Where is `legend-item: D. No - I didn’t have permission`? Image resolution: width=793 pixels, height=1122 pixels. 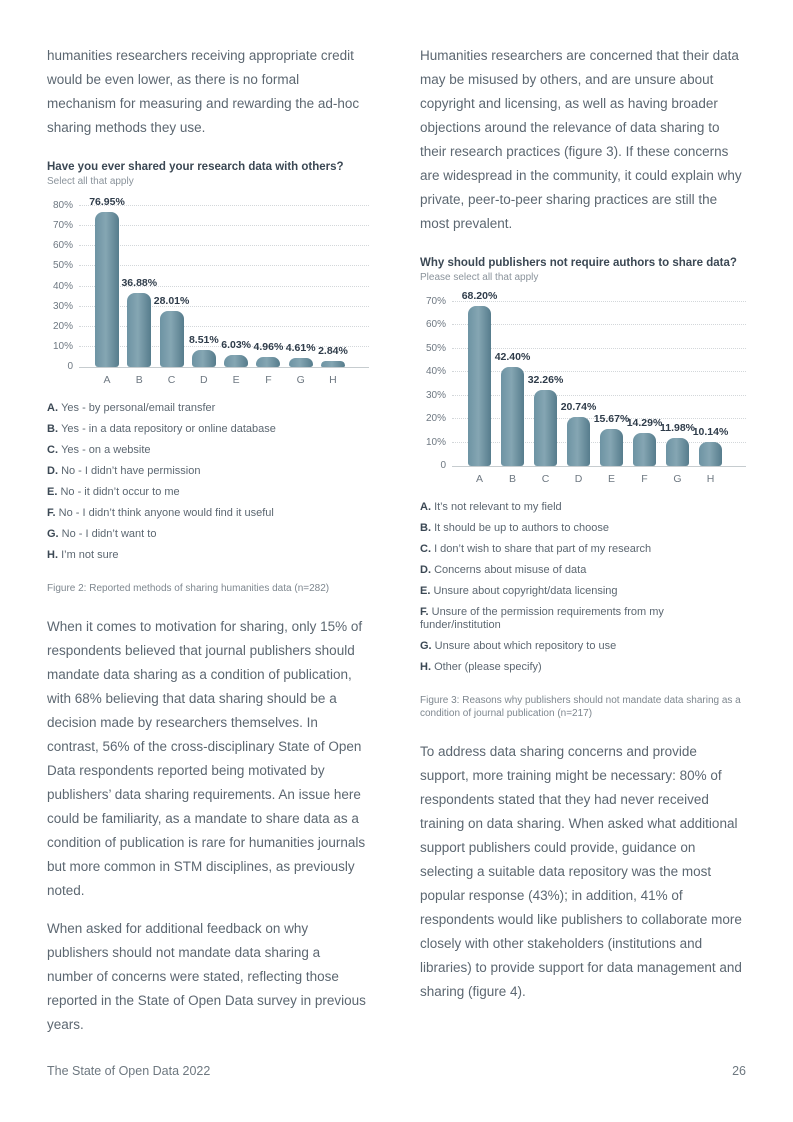
legend-item: D. No - I didn’t have permission is located at coordinates (124, 471).